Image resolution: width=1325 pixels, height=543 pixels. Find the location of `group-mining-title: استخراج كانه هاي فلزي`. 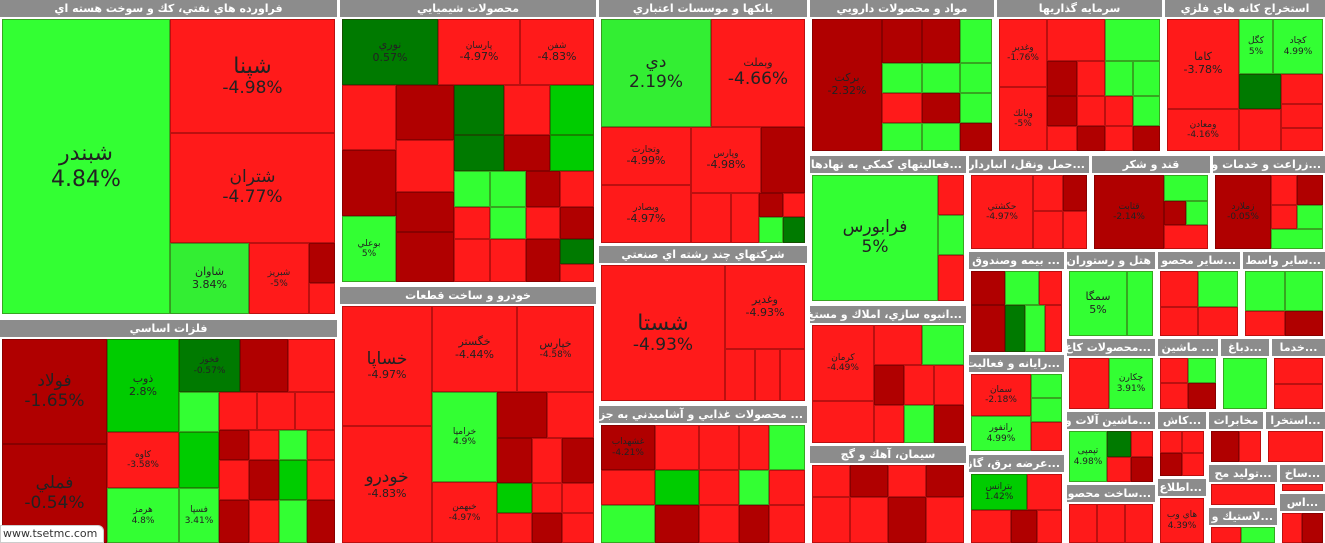

group-mining-title: استخراج كانه هاي فلزي is located at coordinates (1245, 8).